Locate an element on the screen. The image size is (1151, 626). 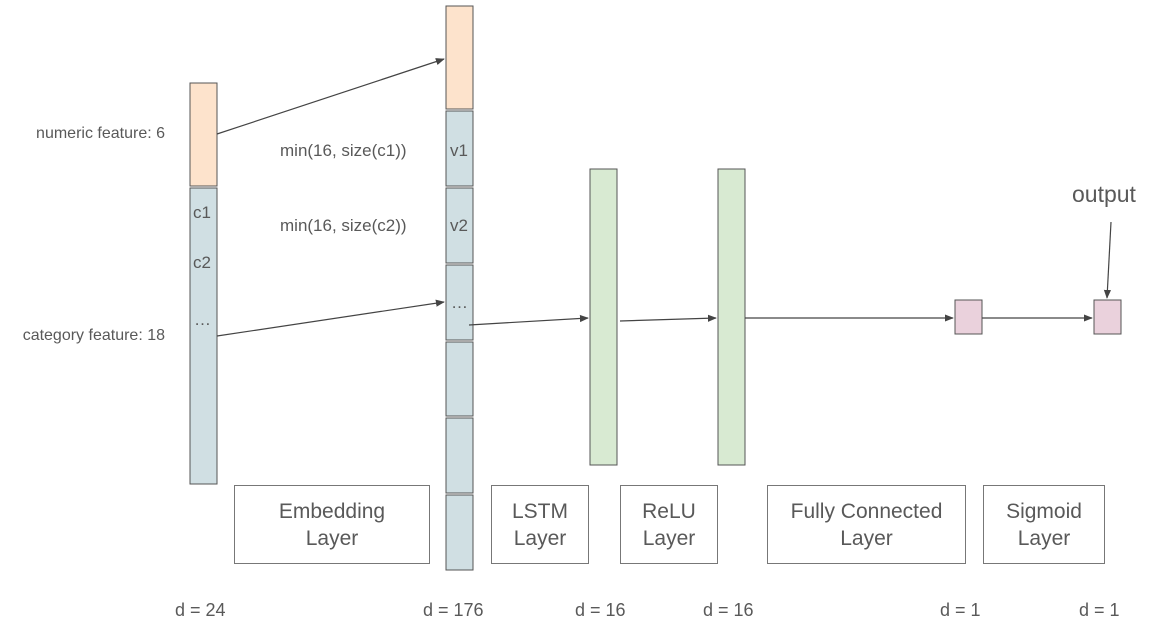
dim-input: d = 24 is located at coordinates (200, 610).